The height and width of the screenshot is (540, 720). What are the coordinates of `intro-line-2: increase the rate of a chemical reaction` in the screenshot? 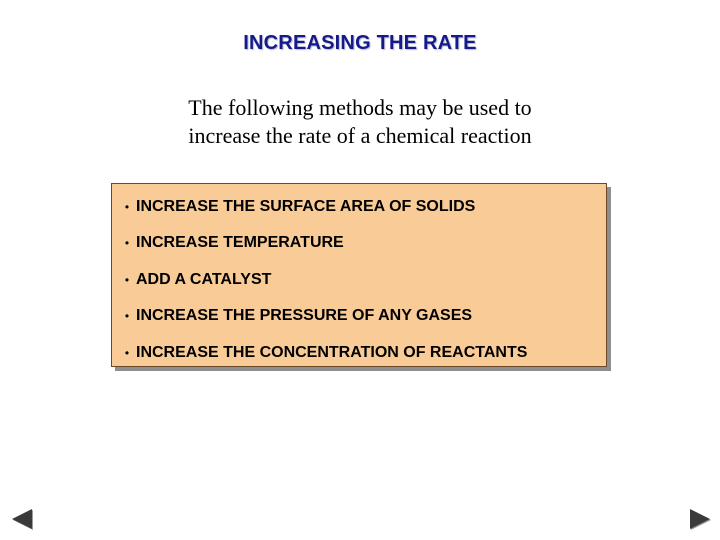 It's located at (360, 135).